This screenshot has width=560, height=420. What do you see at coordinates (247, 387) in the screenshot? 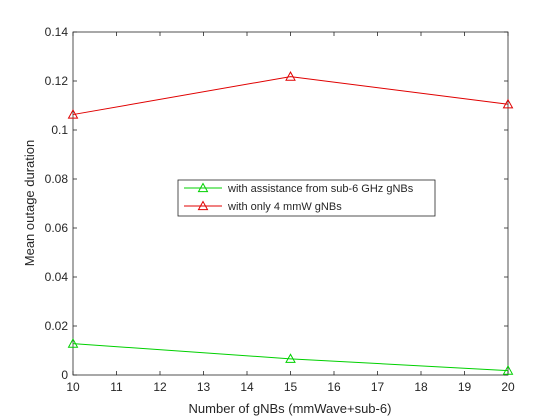
I see `x-tick-label: 14` at bounding box center [247, 387].